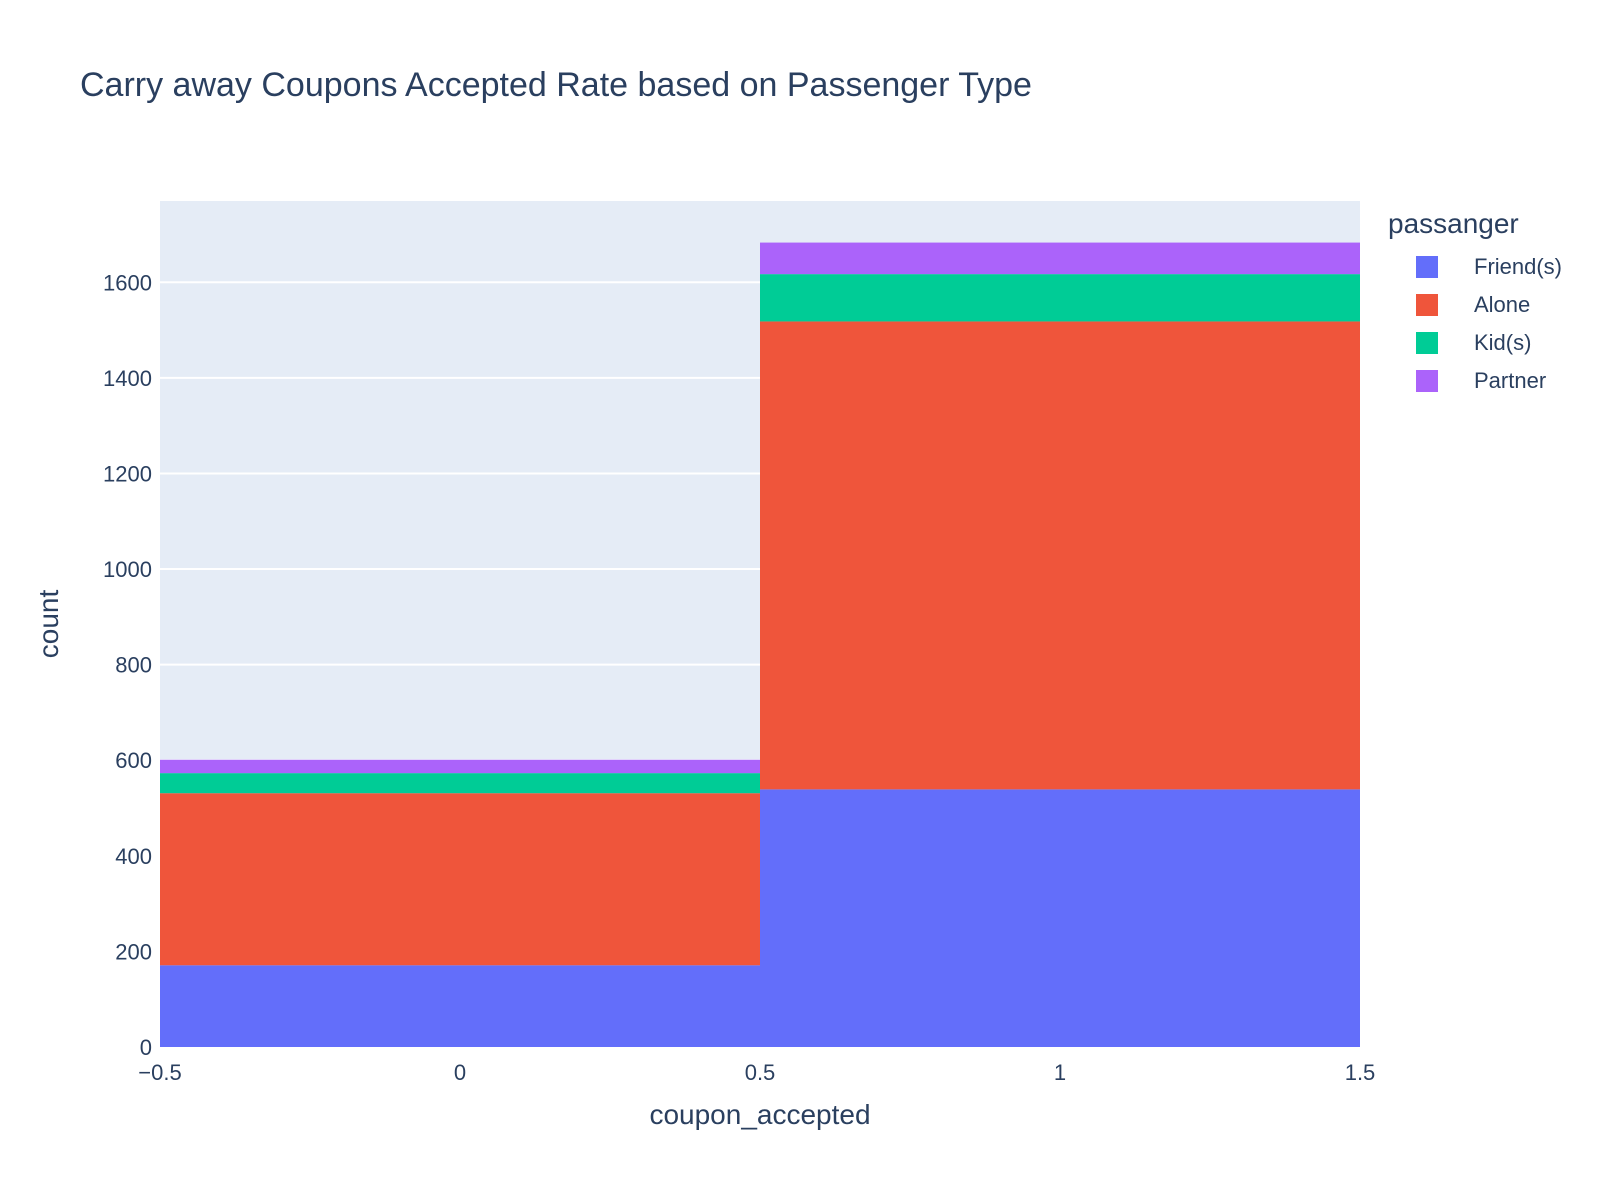 This screenshot has height=1200, width=1600. Describe the element at coordinates (1510, 380) in the screenshot. I see `legend-label: Partner` at that location.